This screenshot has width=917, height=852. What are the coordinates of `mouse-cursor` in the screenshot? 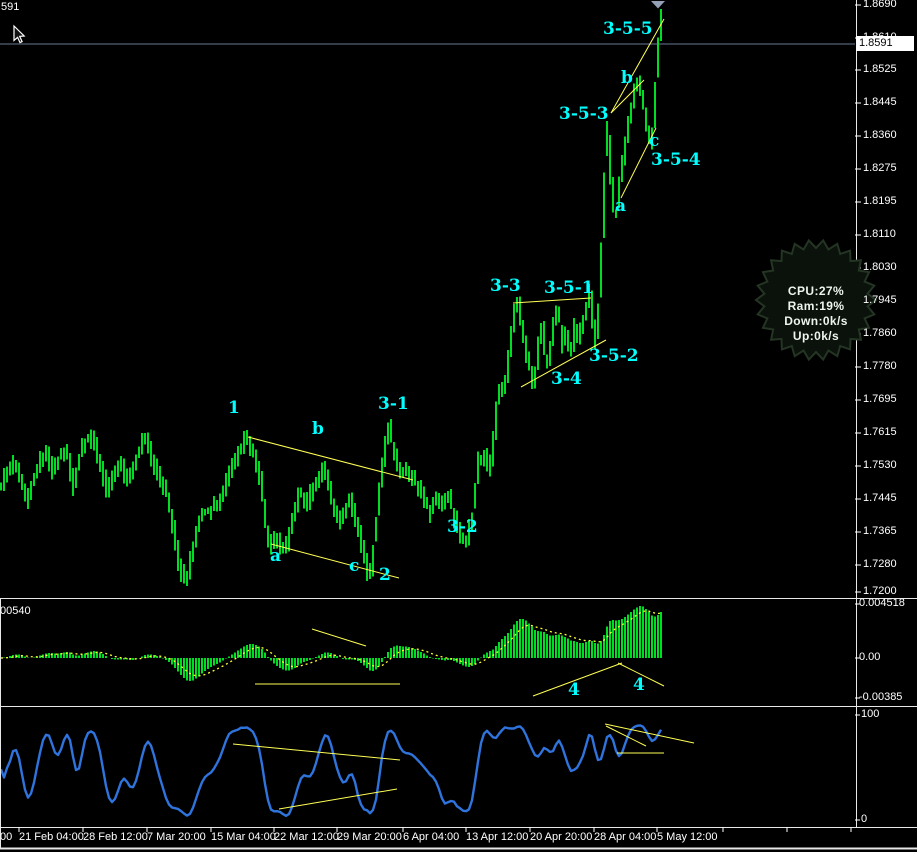 It's located at (19, 34).